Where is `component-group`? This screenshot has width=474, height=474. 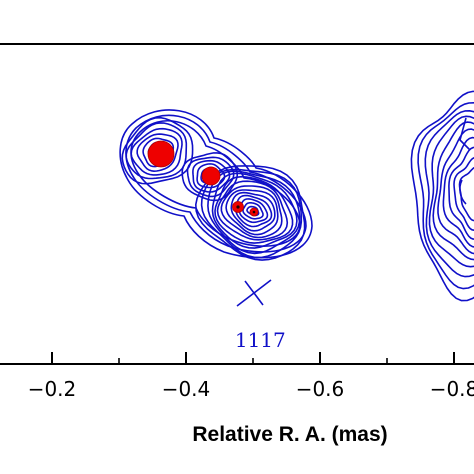 component-group is located at coordinates (203, 178).